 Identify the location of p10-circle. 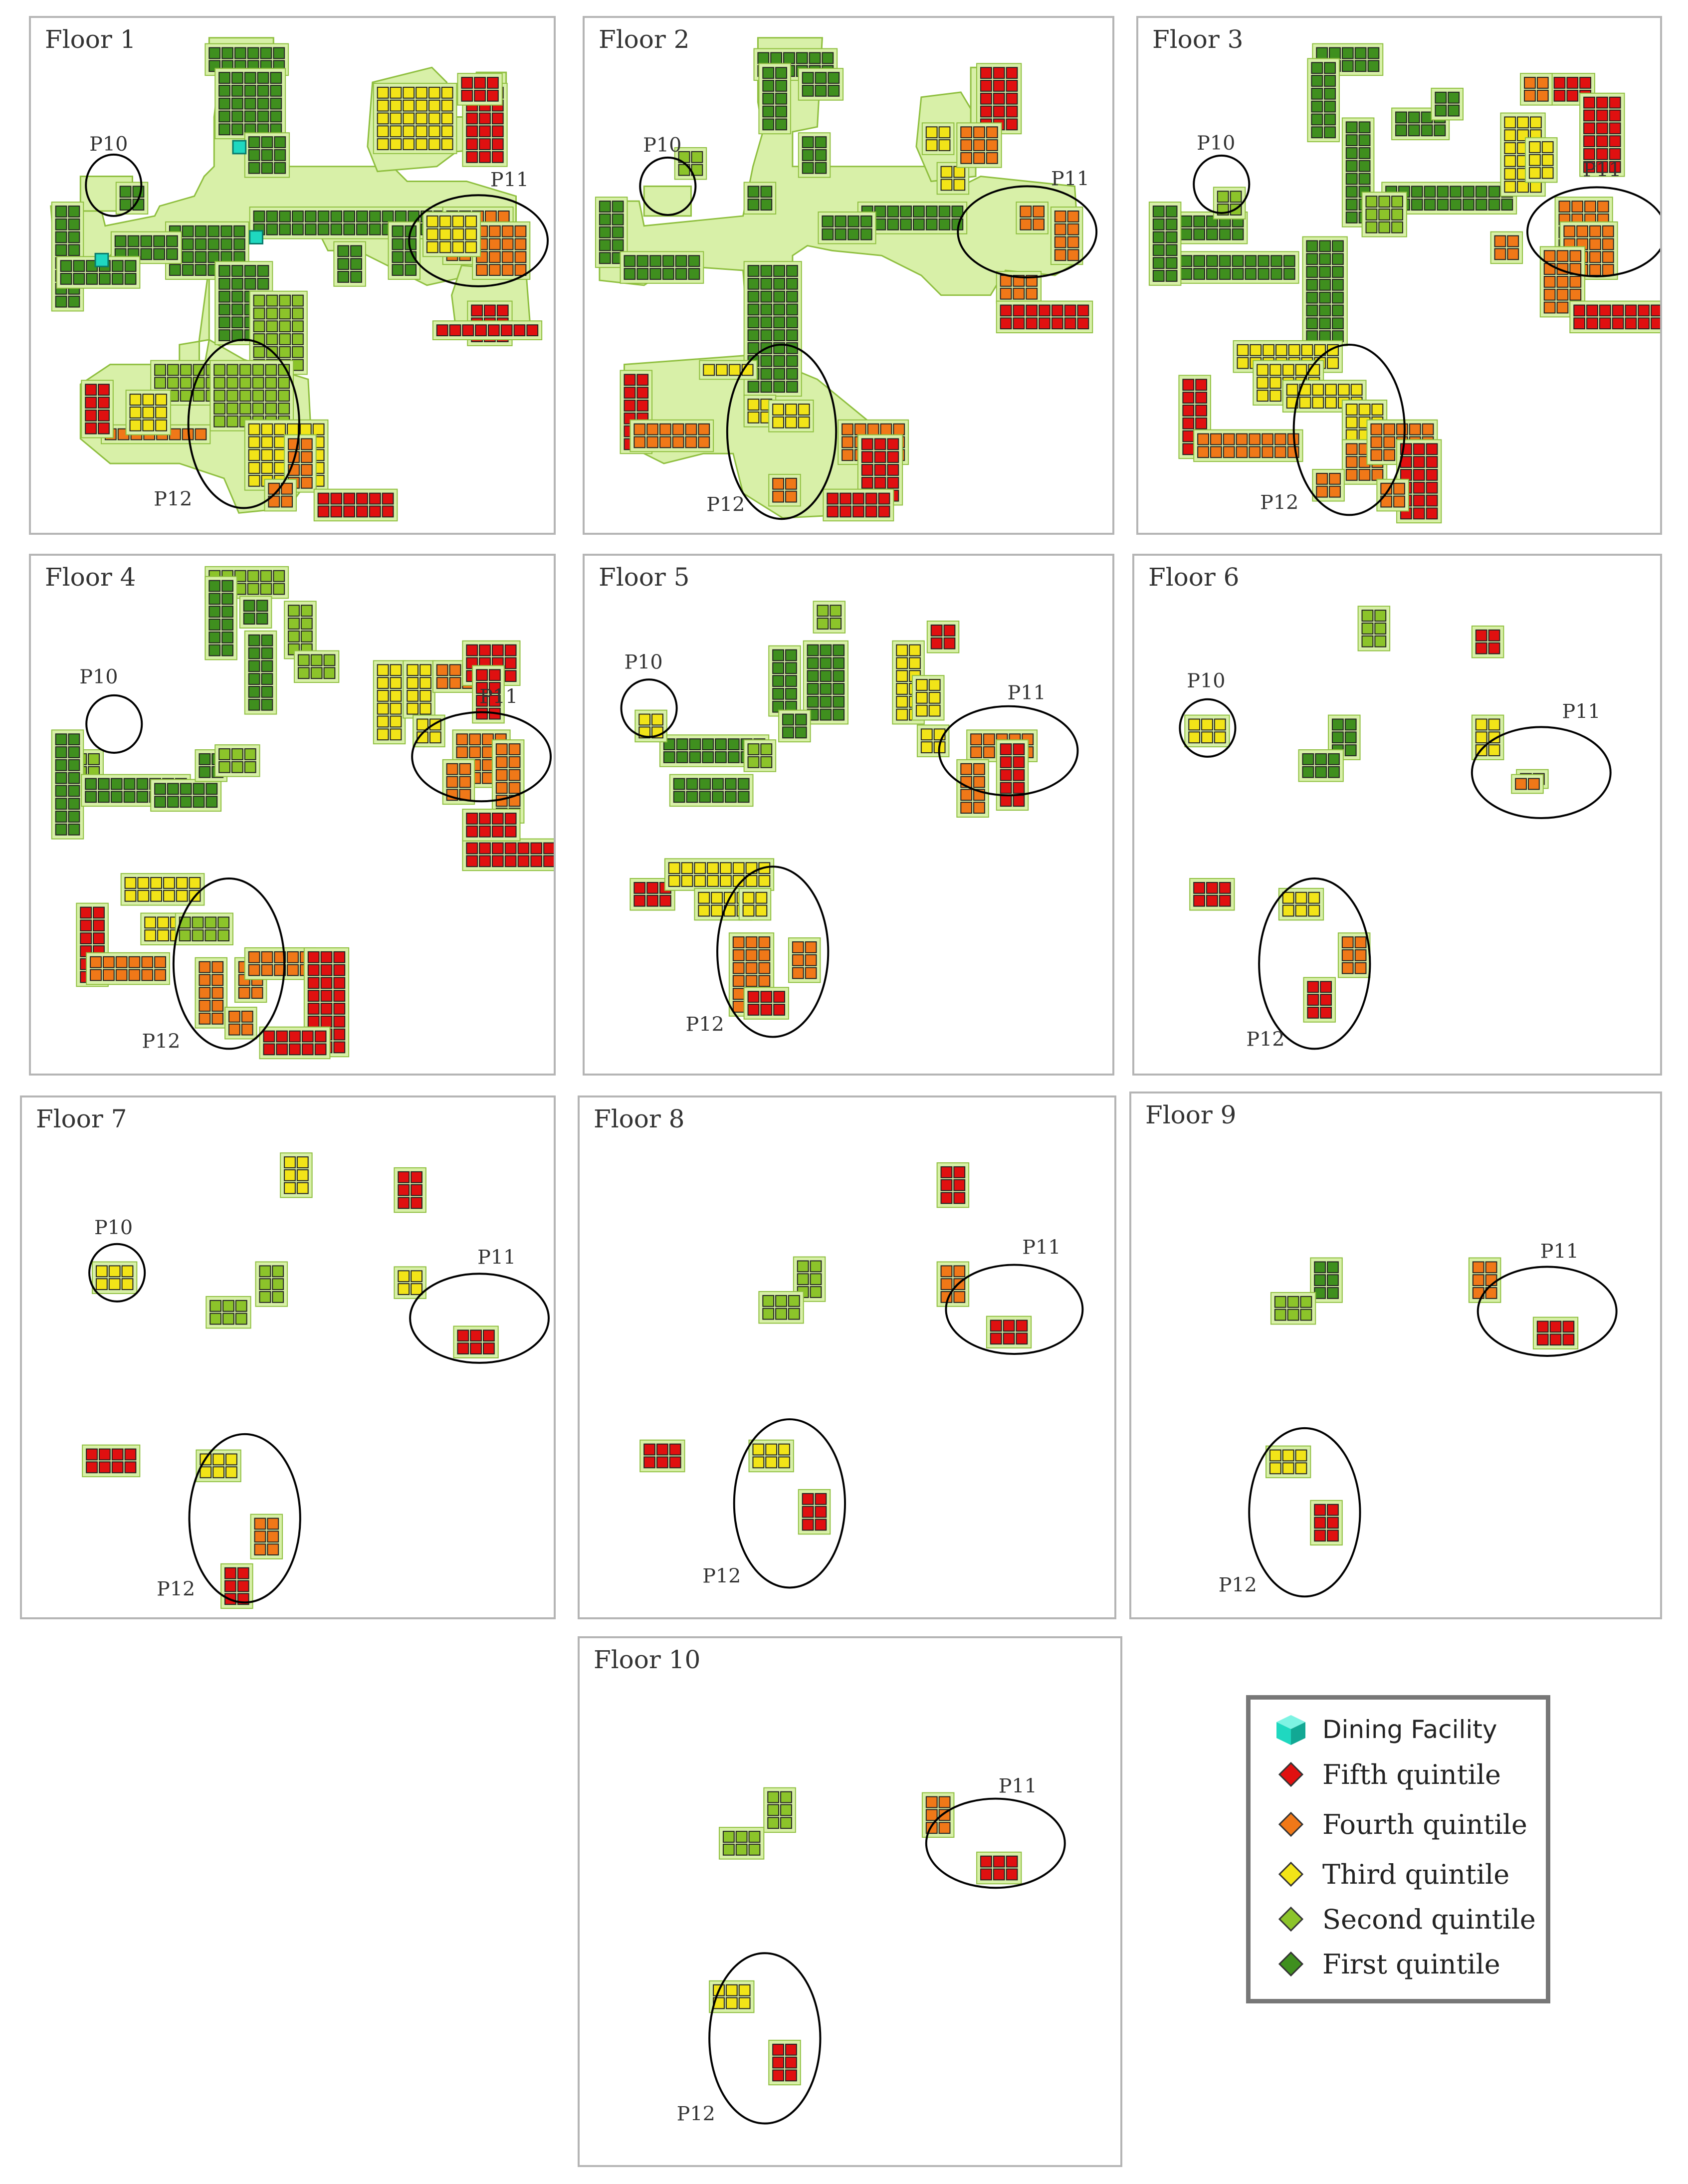
(649, 708).